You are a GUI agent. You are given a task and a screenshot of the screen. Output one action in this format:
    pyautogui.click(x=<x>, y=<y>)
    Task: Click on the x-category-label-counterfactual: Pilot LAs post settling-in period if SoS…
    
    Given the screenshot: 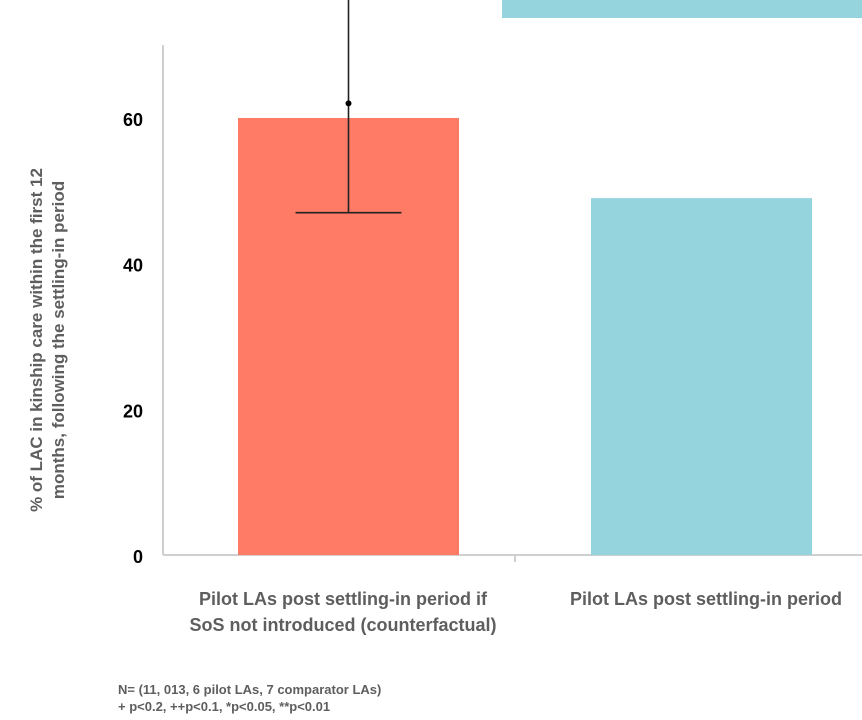 What is the action you would take?
    pyautogui.click(x=343, y=612)
    